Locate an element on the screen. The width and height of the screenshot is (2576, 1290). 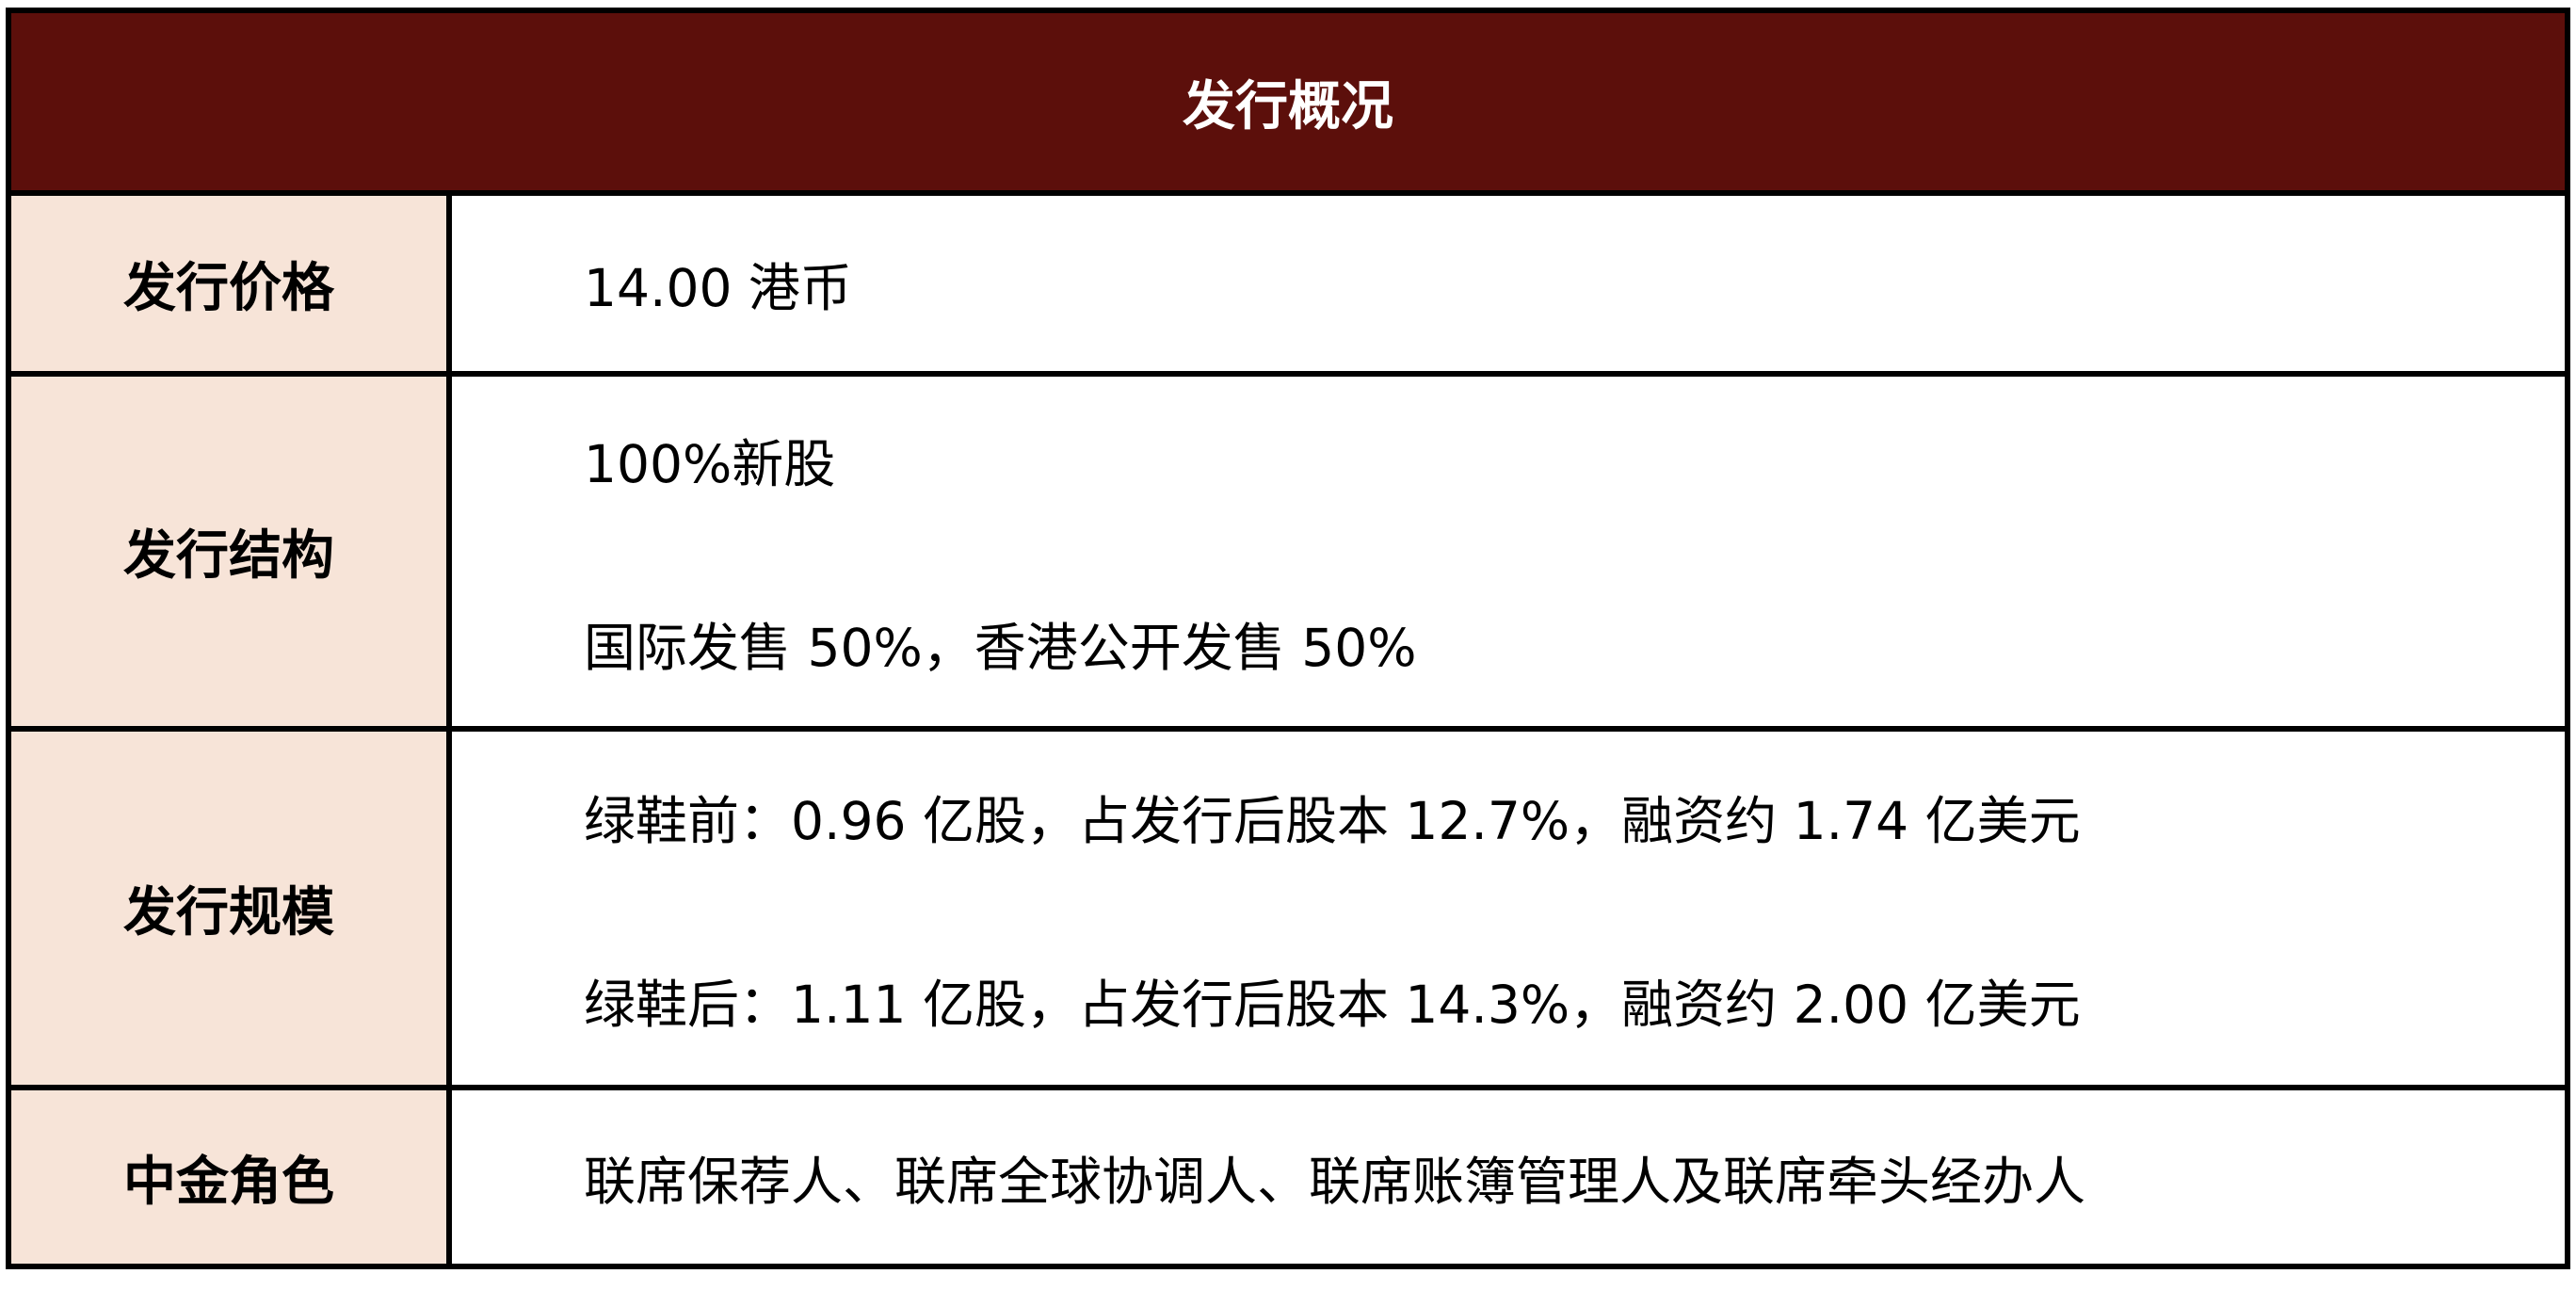
value-line: 联席保荐人、联席全球协调人、联席账簿管理人及联席牵头经办人 is located at coordinates (1335, 1182).